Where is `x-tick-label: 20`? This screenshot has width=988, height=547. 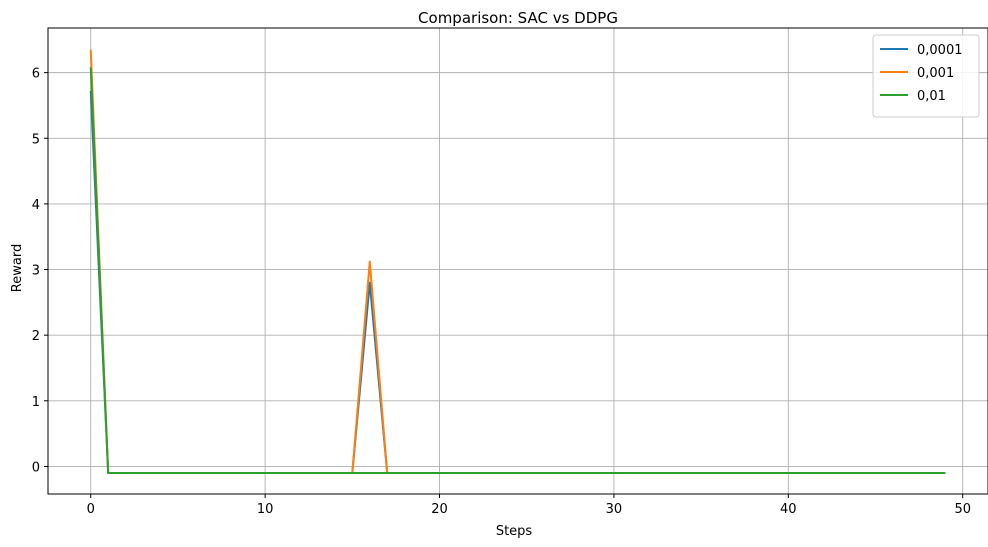 x-tick-label: 20 is located at coordinates (439, 509).